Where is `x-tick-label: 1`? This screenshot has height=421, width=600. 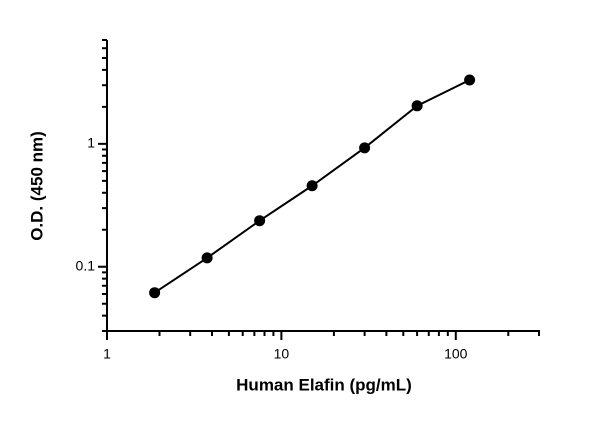 x-tick-label: 1 is located at coordinates (107, 354).